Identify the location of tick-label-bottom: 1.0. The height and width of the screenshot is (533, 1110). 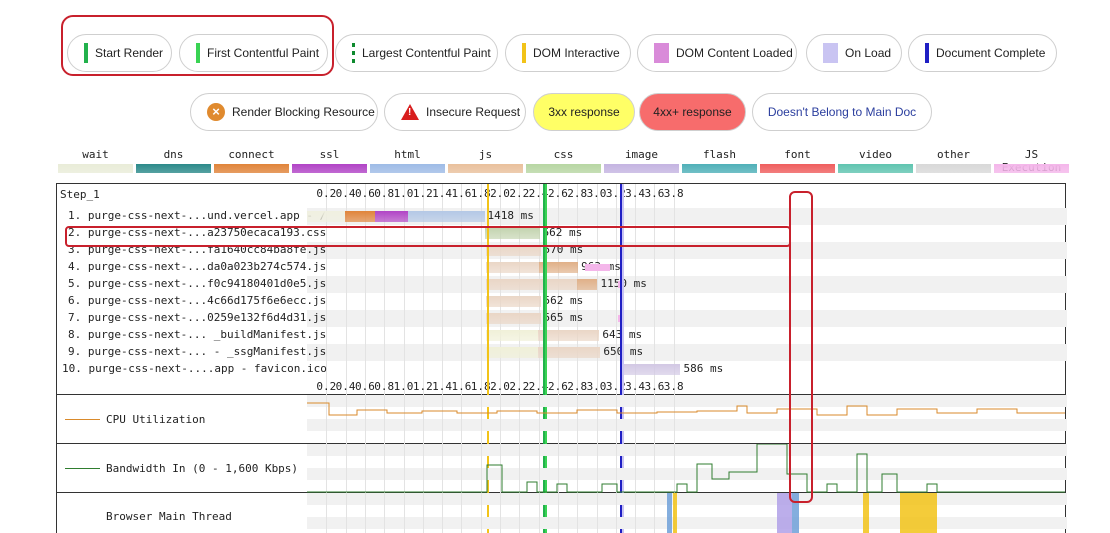
(403, 386).